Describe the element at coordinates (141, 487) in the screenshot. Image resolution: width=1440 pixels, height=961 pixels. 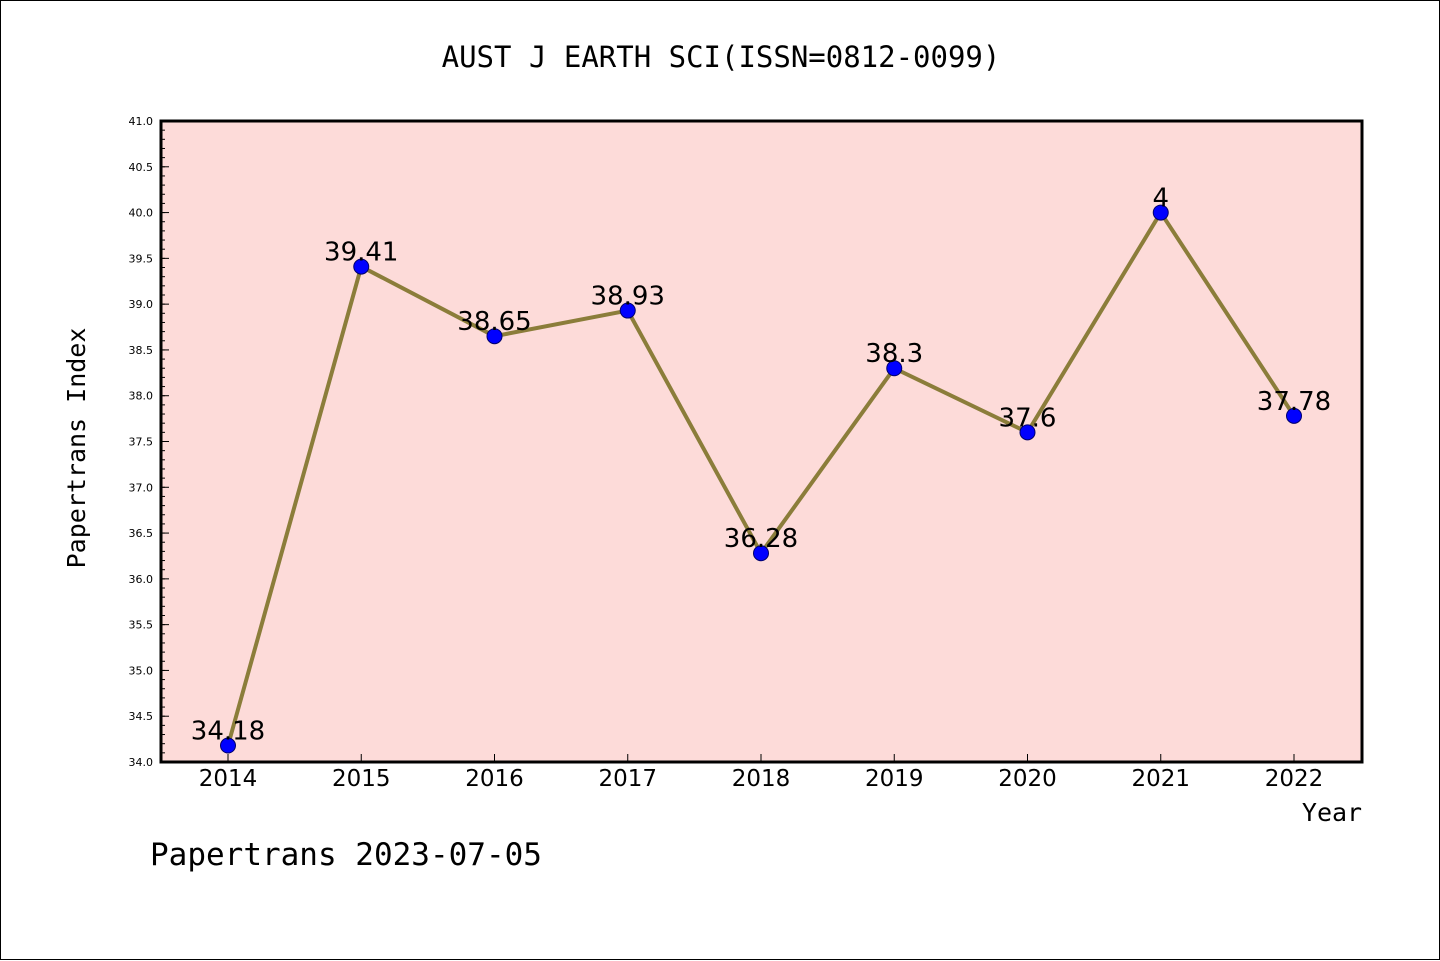
I see `y-tick-label: 37.0` at that location.